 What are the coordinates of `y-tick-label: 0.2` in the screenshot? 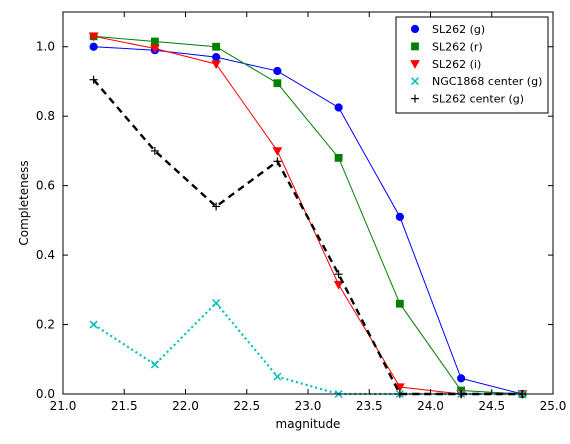 It's located at (45, 325).